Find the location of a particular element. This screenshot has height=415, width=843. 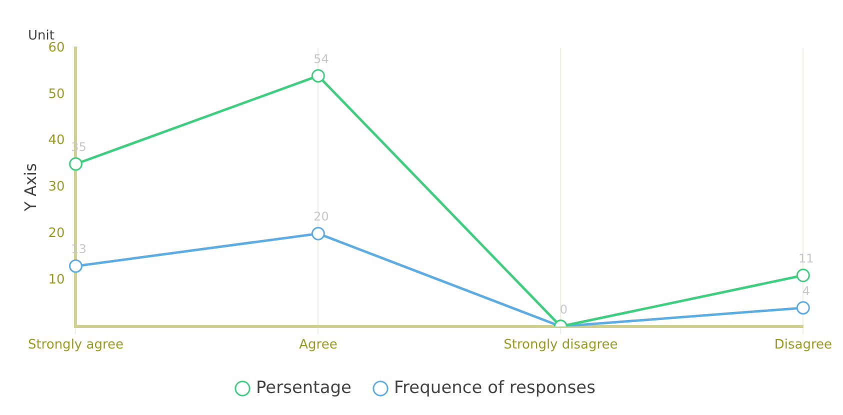

x-tick-label: Agree is located at coordinates (318, 345).